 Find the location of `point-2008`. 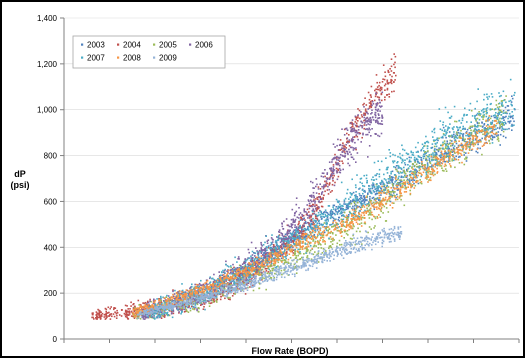

point-2008 is located at coordinates (323, 234).